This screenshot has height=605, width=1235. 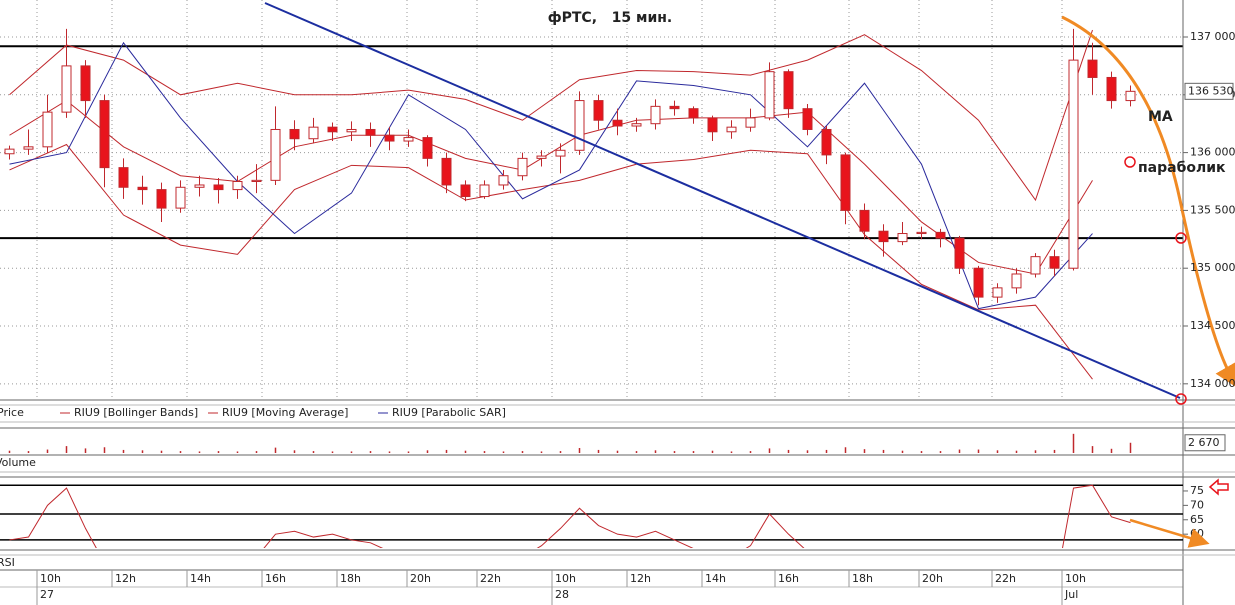 What do you see at coordinates (1169, 533) in the screenshot?
I see `rsi-arrow` at bounding box center [1169, 533].